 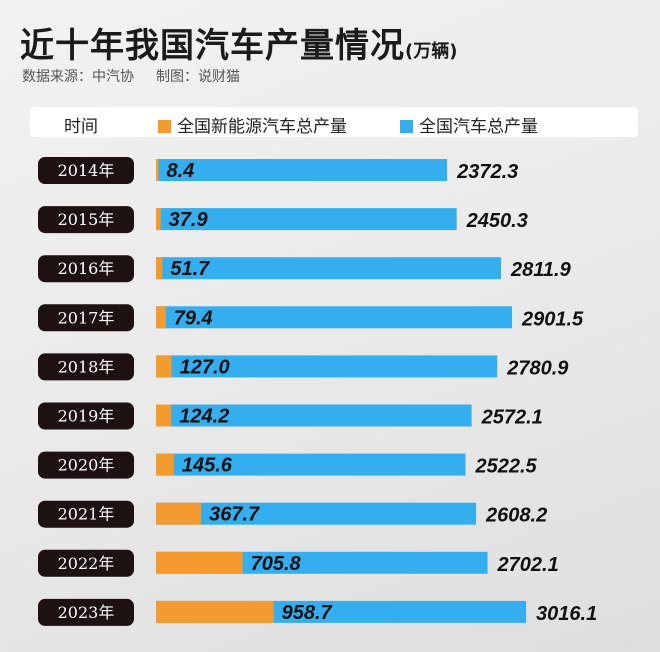 I want to click on year-label: 2014年, so click(x=86, y=170).